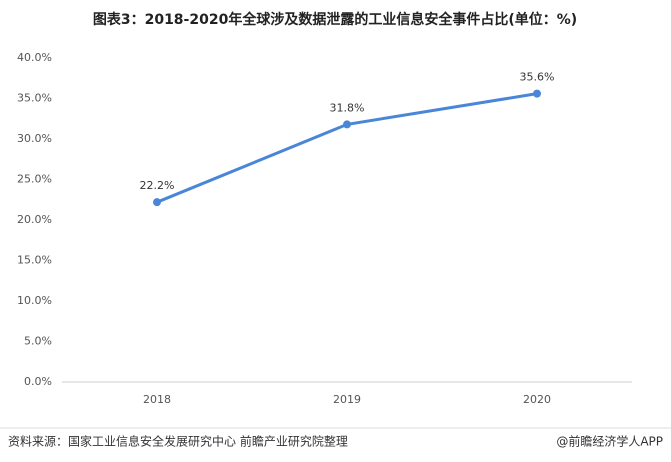  I want to click on y-tick-label: 30.0%, so click(34, 138).